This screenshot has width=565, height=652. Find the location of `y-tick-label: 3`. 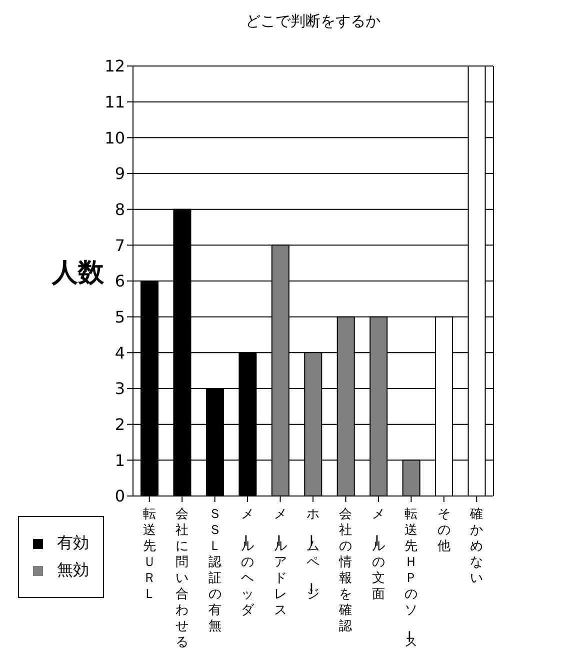

y-tick-label: 3 is located at coordinates (119, 388).